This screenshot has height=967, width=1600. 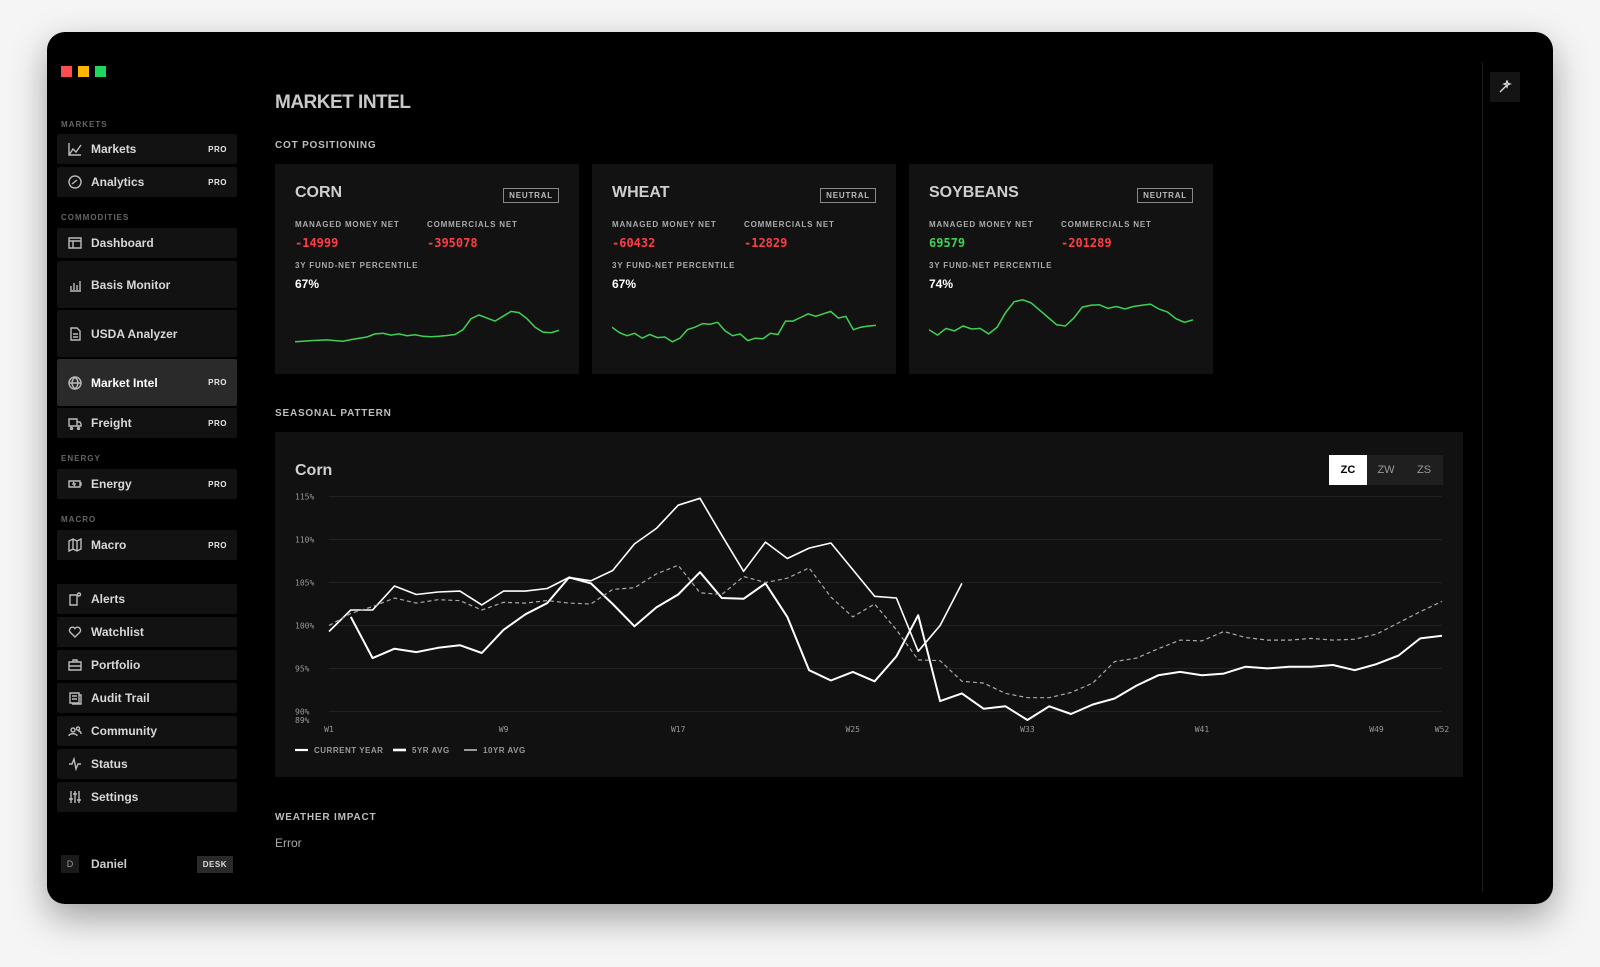 I want to click on alert-icon, so click(x=75, y=599).